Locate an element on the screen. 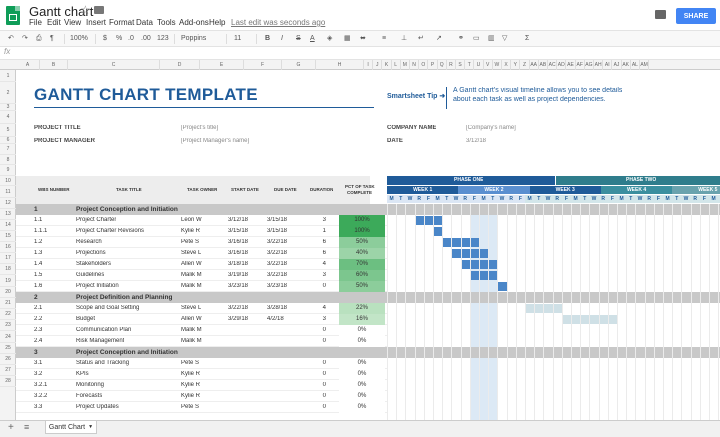 This screenshot has width=720, height=437. task-due: 3/22/18 is located at coordinates (277, 264).